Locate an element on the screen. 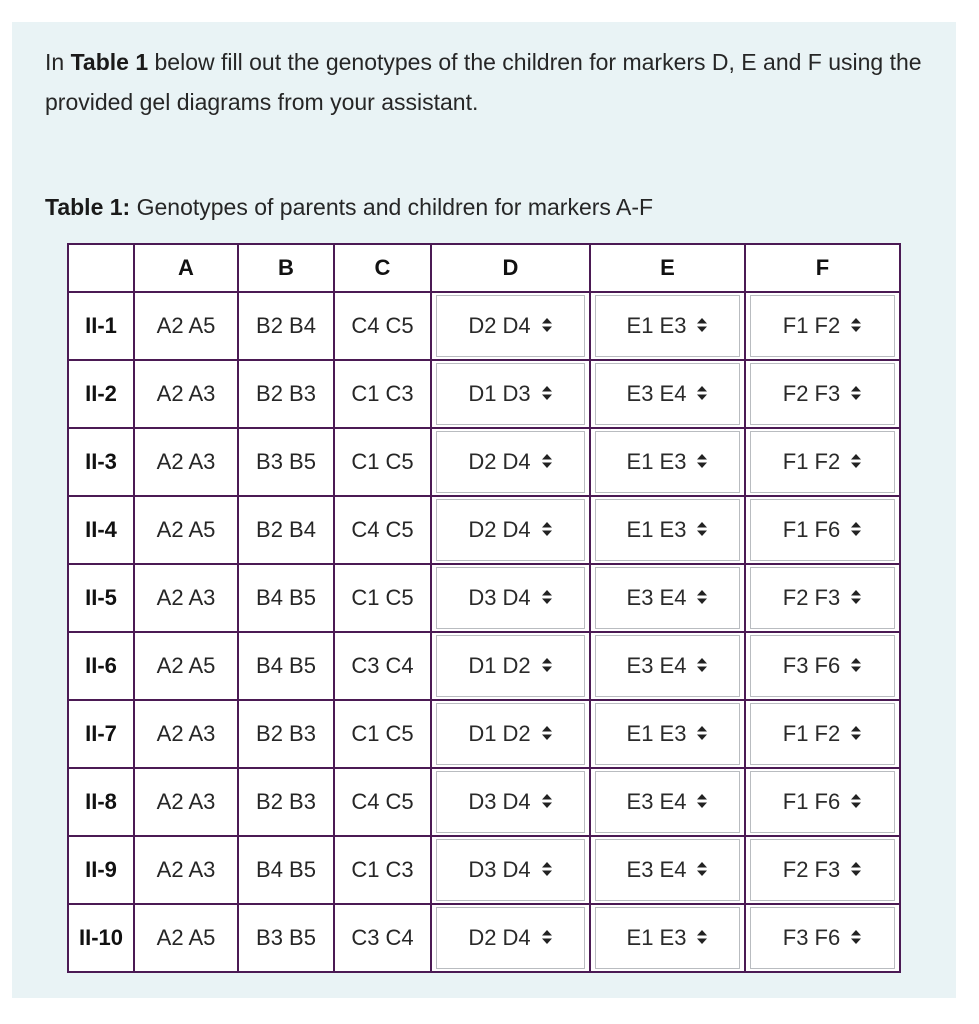 This screenshot has height=1024, width=979. table-row: II-6 A2 A5 B4 B5 C3 C4 D1 D2 E3 E4 F3 F6 is located at coordinates (484, 666).